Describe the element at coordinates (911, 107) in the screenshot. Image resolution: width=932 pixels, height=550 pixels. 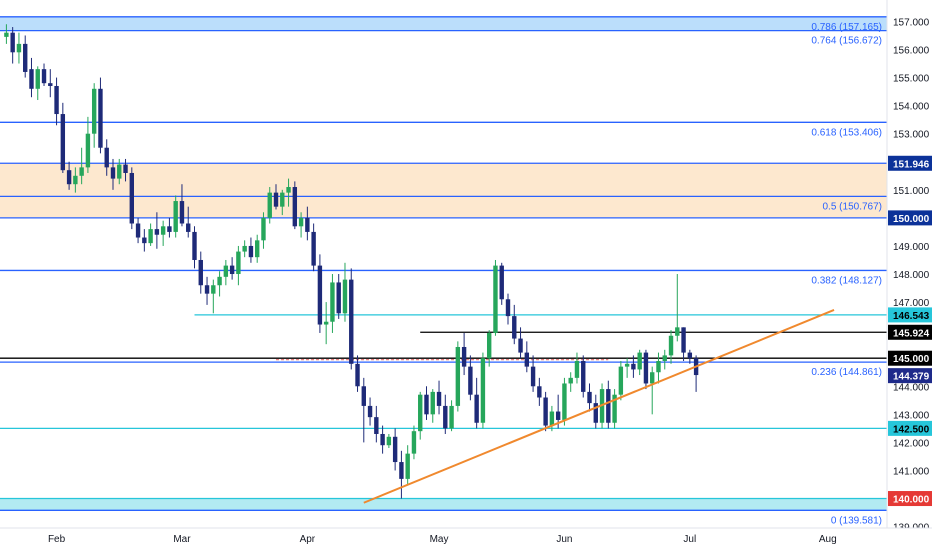
I see `y-tick-label: 154.000` at that location.